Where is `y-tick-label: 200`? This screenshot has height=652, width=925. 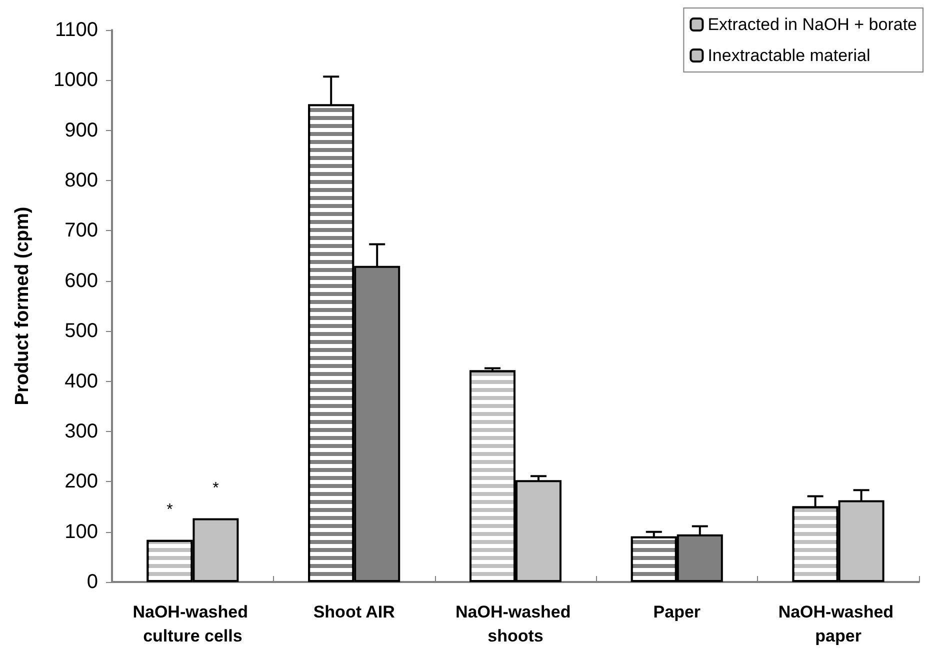 y-tick-label: 200 is located at coordinates (81, 481).